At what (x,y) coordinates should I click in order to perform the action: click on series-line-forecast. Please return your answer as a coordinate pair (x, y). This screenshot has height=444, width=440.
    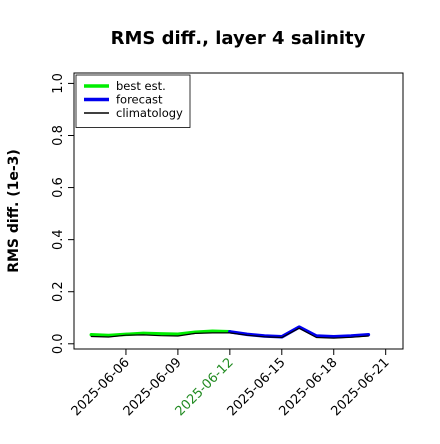
    Looking at the image, I should click on (299, 332).